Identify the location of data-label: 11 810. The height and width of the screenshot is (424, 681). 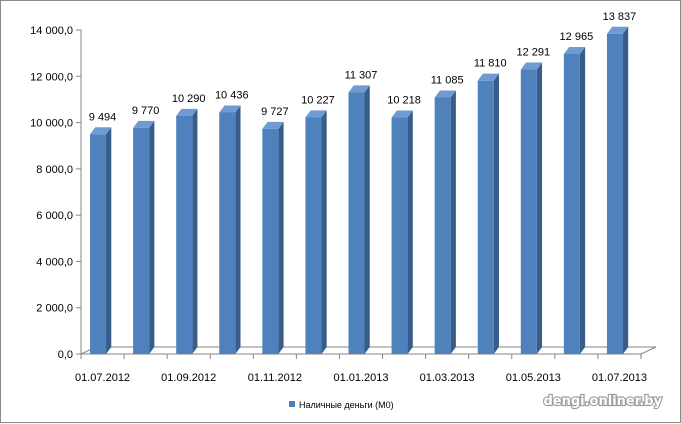
(490, 64).